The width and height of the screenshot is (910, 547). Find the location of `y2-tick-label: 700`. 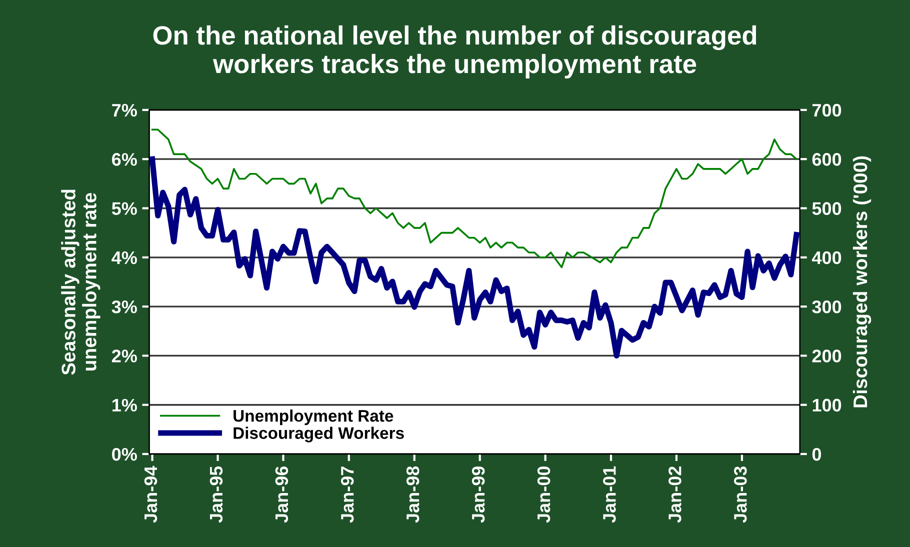

y2-tick-label: 700 is located at coordinates (827, 110).